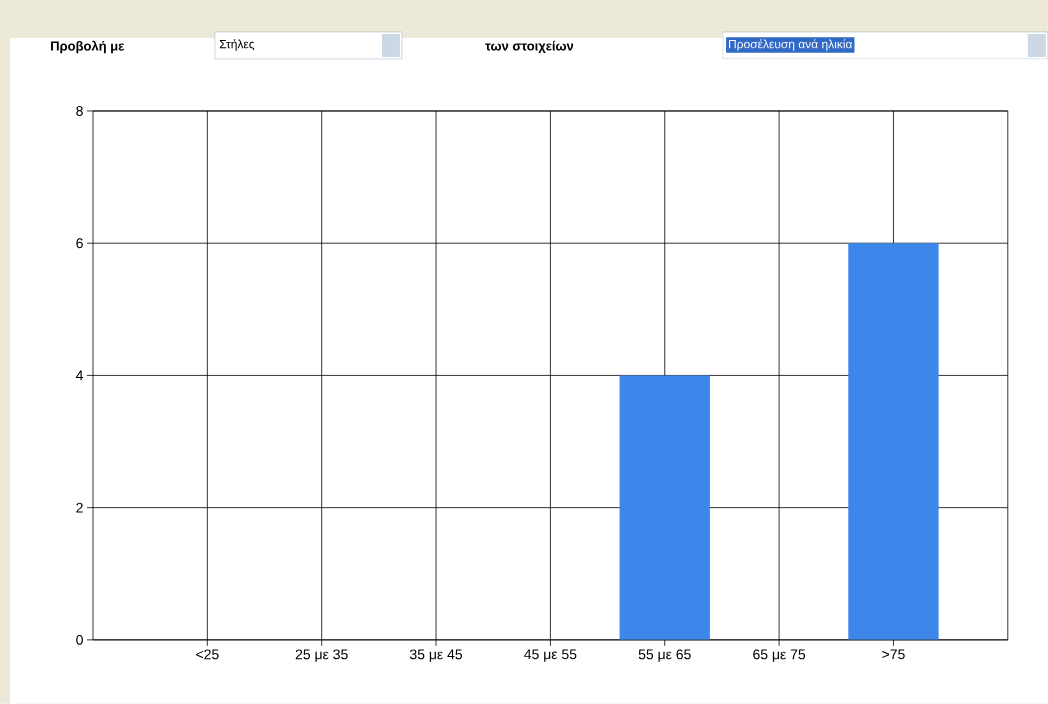 Image resolution: width=1048 pixels, height=704 pixels. I want to click on y-tick-label: 0, so click(79, 639).